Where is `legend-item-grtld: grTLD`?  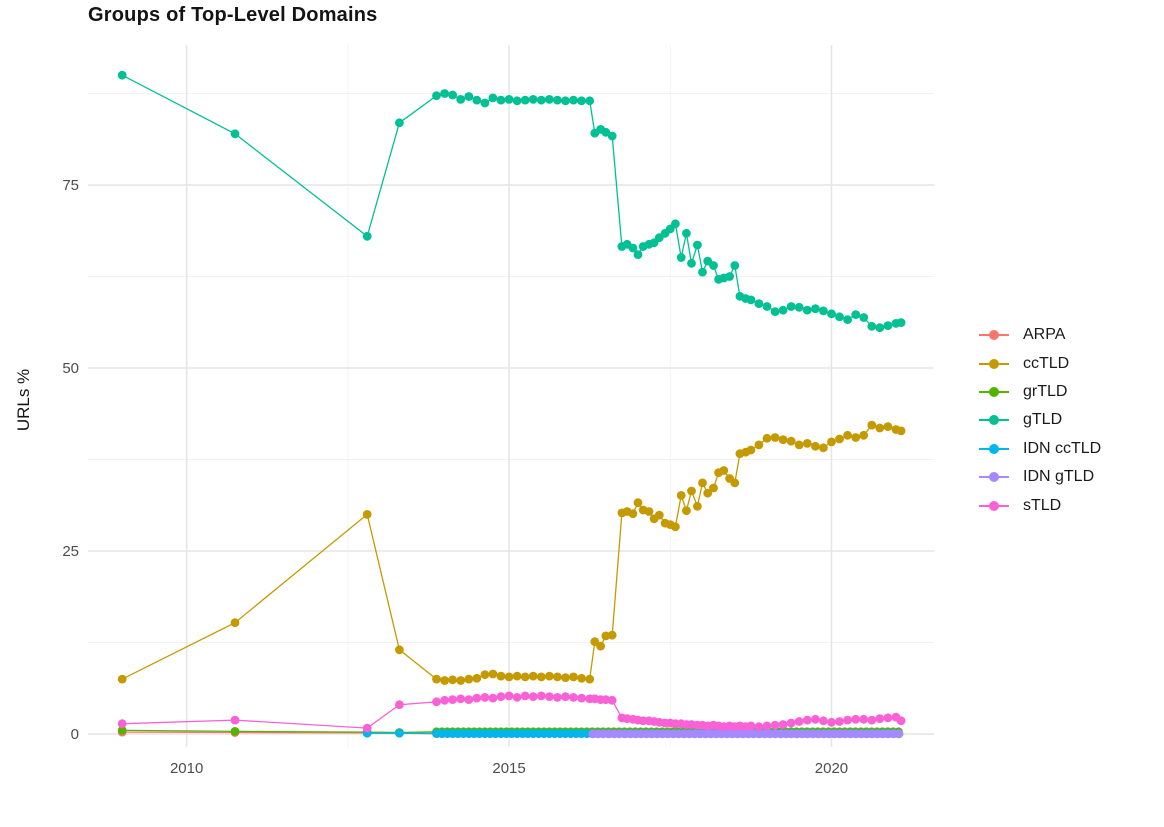
legend-item-grtld: grTLD is located at coordinates (1039, 392).